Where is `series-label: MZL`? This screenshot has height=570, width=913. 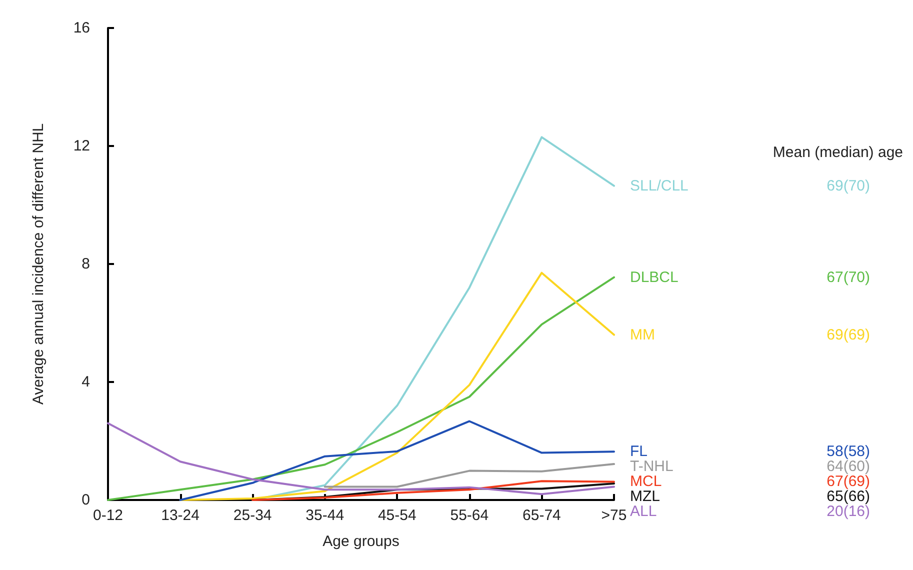
series-label: MZL is located at coordinates (645, 497).